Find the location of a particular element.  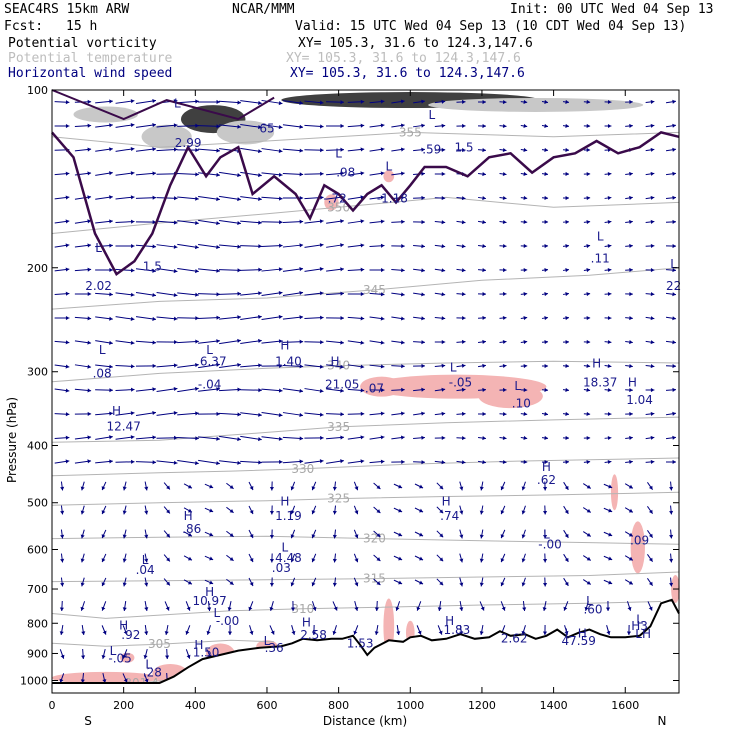

y-tick-label: 100 is located at coordinates (37, 90).